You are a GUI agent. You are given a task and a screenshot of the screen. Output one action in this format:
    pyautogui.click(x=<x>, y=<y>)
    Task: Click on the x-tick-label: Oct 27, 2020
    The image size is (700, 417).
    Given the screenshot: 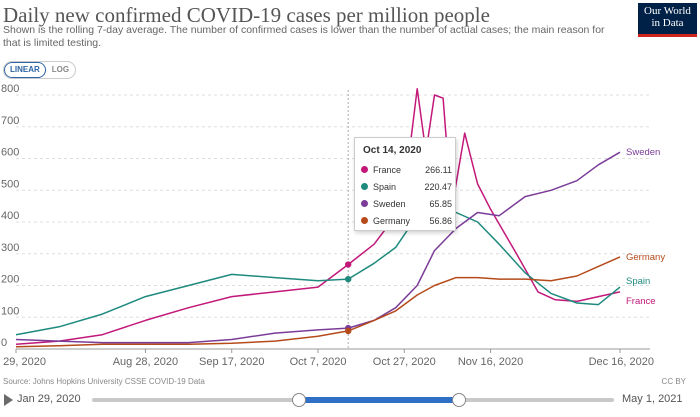 What is the action you would take?
    pyautogui.click(x=404, y=362)
    